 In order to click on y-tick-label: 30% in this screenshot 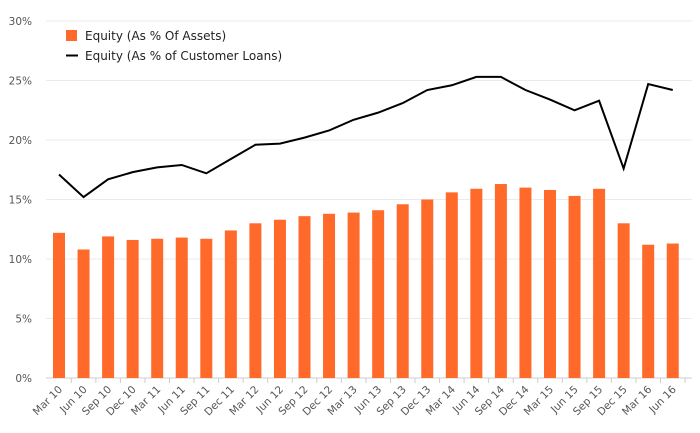, I will do `click(20, 22)`.